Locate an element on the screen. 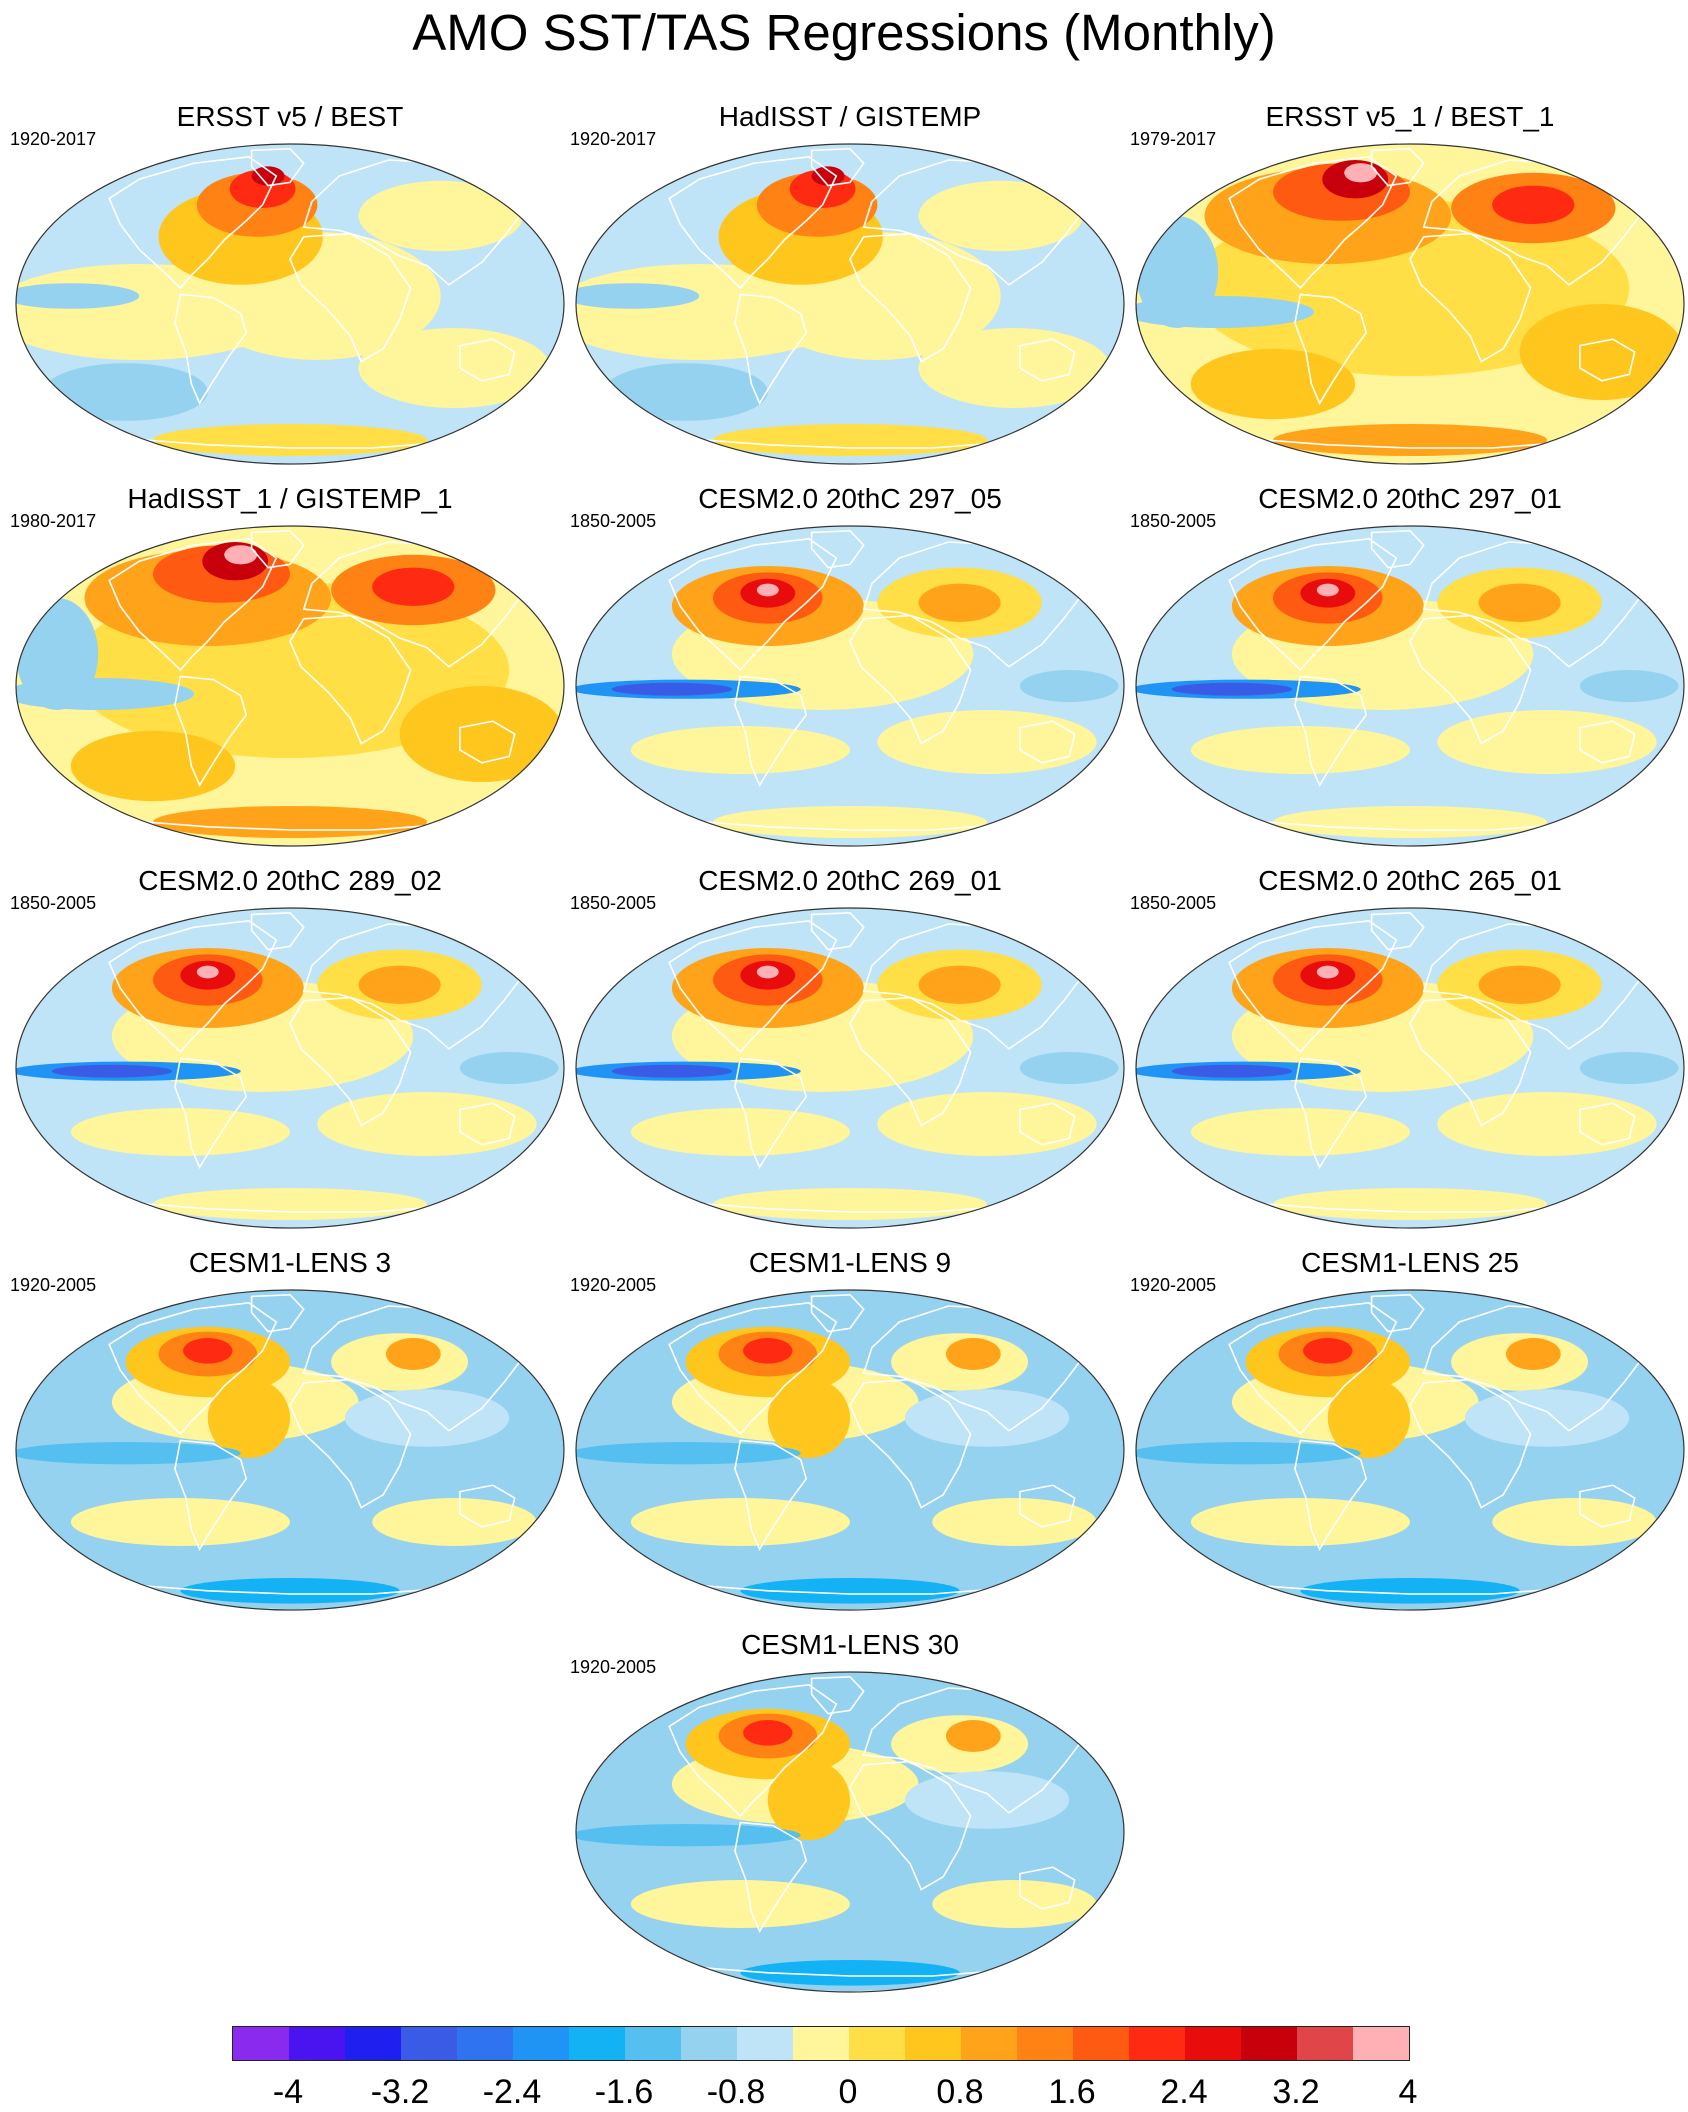  map-panel: CESM2.0 20thC 269_01 1850-2005 is located at coordinates (850, 1049).